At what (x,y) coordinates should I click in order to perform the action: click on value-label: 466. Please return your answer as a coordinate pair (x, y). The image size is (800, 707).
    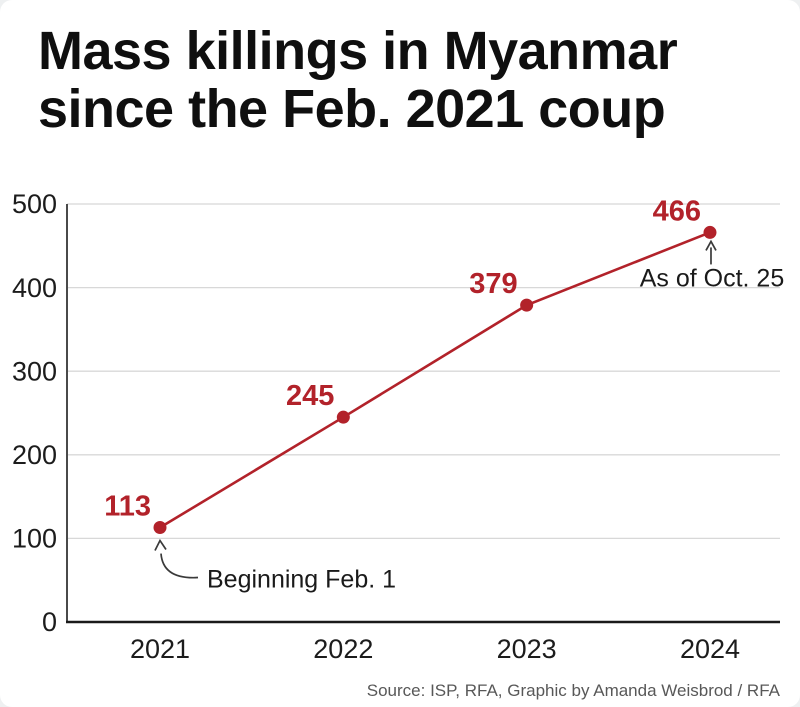
    Looking at the image, I should click on (677, 211).